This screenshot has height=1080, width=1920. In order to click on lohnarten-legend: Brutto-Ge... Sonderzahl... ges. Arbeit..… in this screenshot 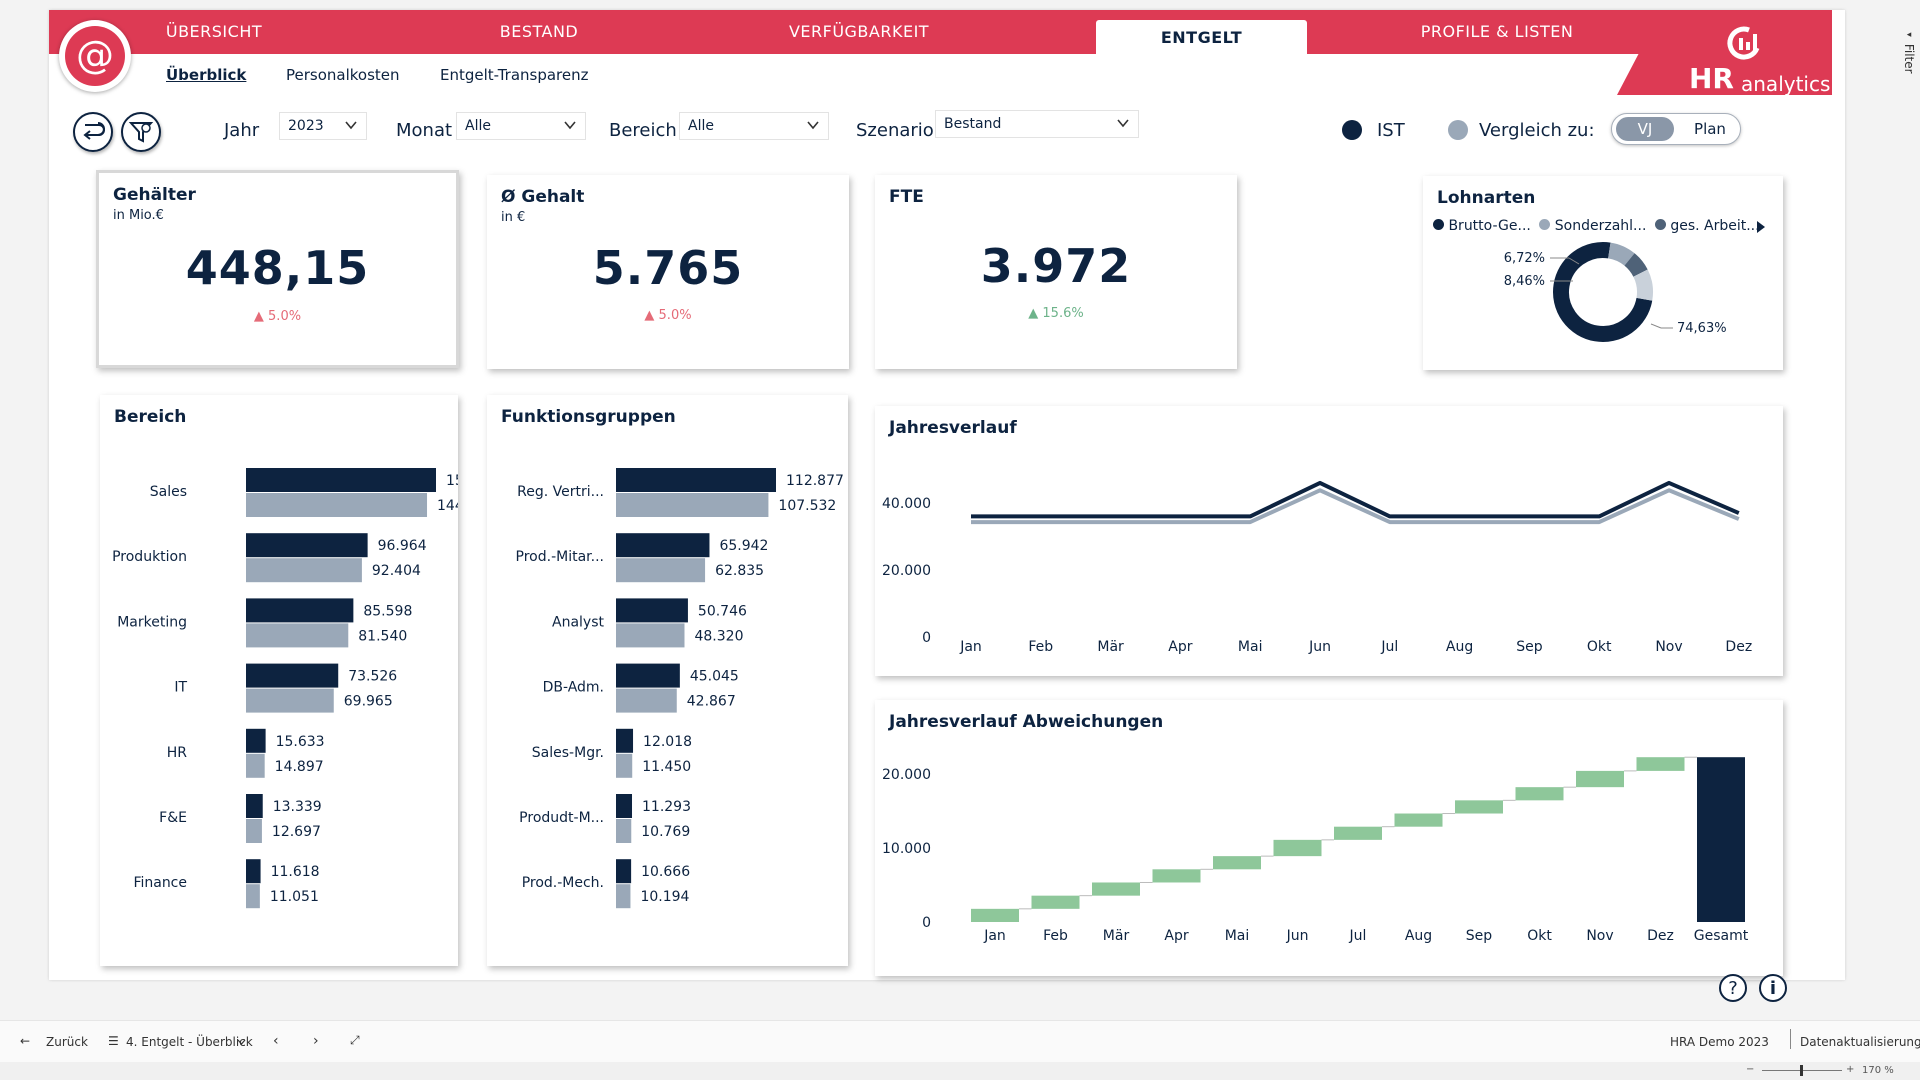, I will do `click(1603, 227)`.